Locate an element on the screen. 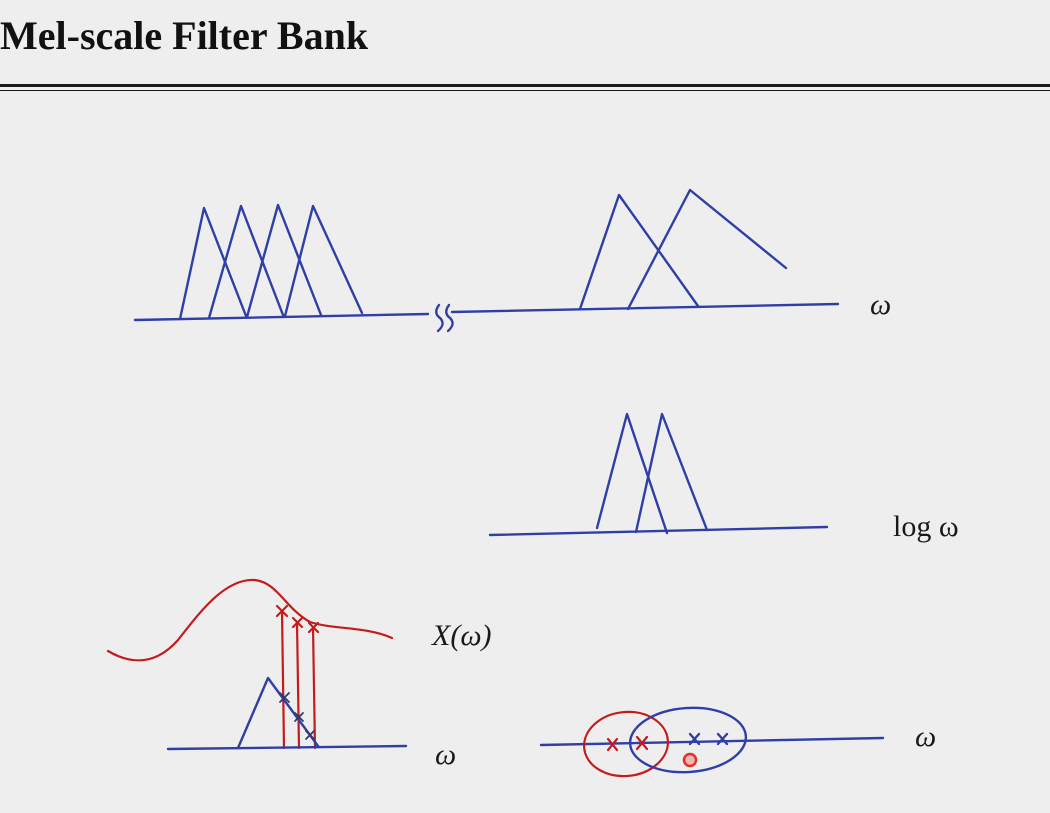  axis-break-mark is located at coordinates (444, 318).